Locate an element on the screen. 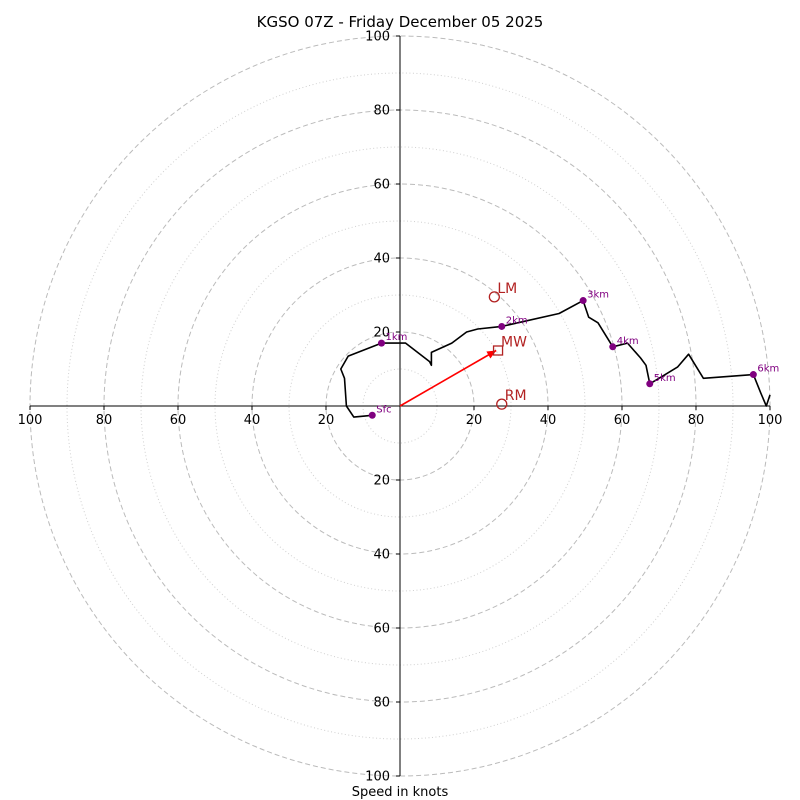  height-marker-sfc is located at coordinates (372, 415).